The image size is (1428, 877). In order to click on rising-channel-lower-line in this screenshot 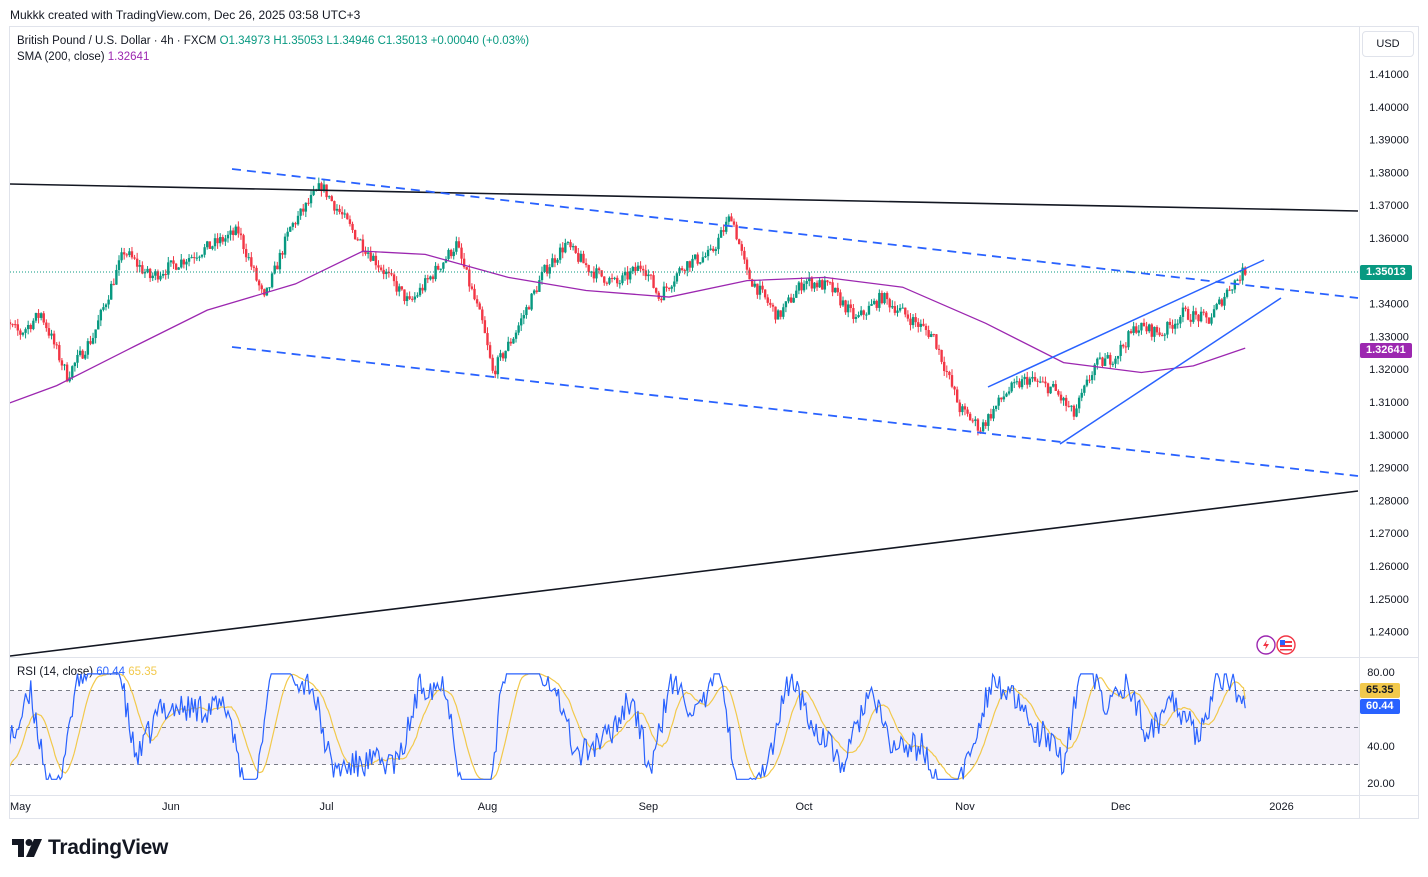, I will do `click(1170, 371)`.